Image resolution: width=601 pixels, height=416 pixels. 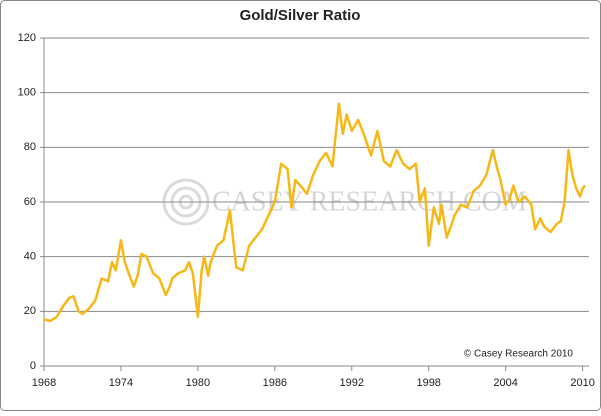 I want to click on chart-title: Gold/Silver Ratio, so click(x=300, y=15).